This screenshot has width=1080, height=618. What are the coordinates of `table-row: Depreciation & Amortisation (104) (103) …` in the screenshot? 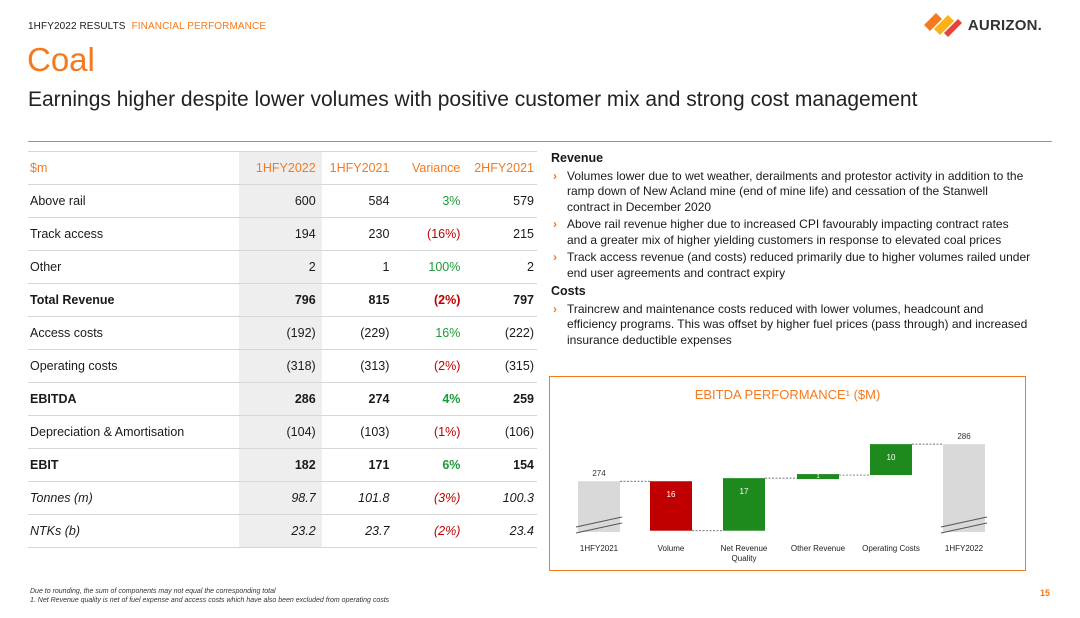 It's located at (282, 432).